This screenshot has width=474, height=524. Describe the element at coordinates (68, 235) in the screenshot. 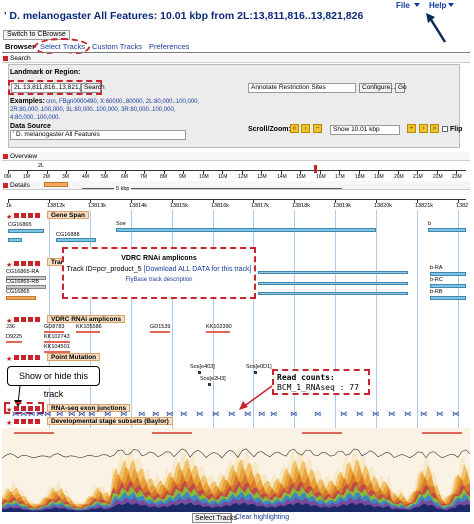

I see `gene-label-cg16888: CG16888` at that location.